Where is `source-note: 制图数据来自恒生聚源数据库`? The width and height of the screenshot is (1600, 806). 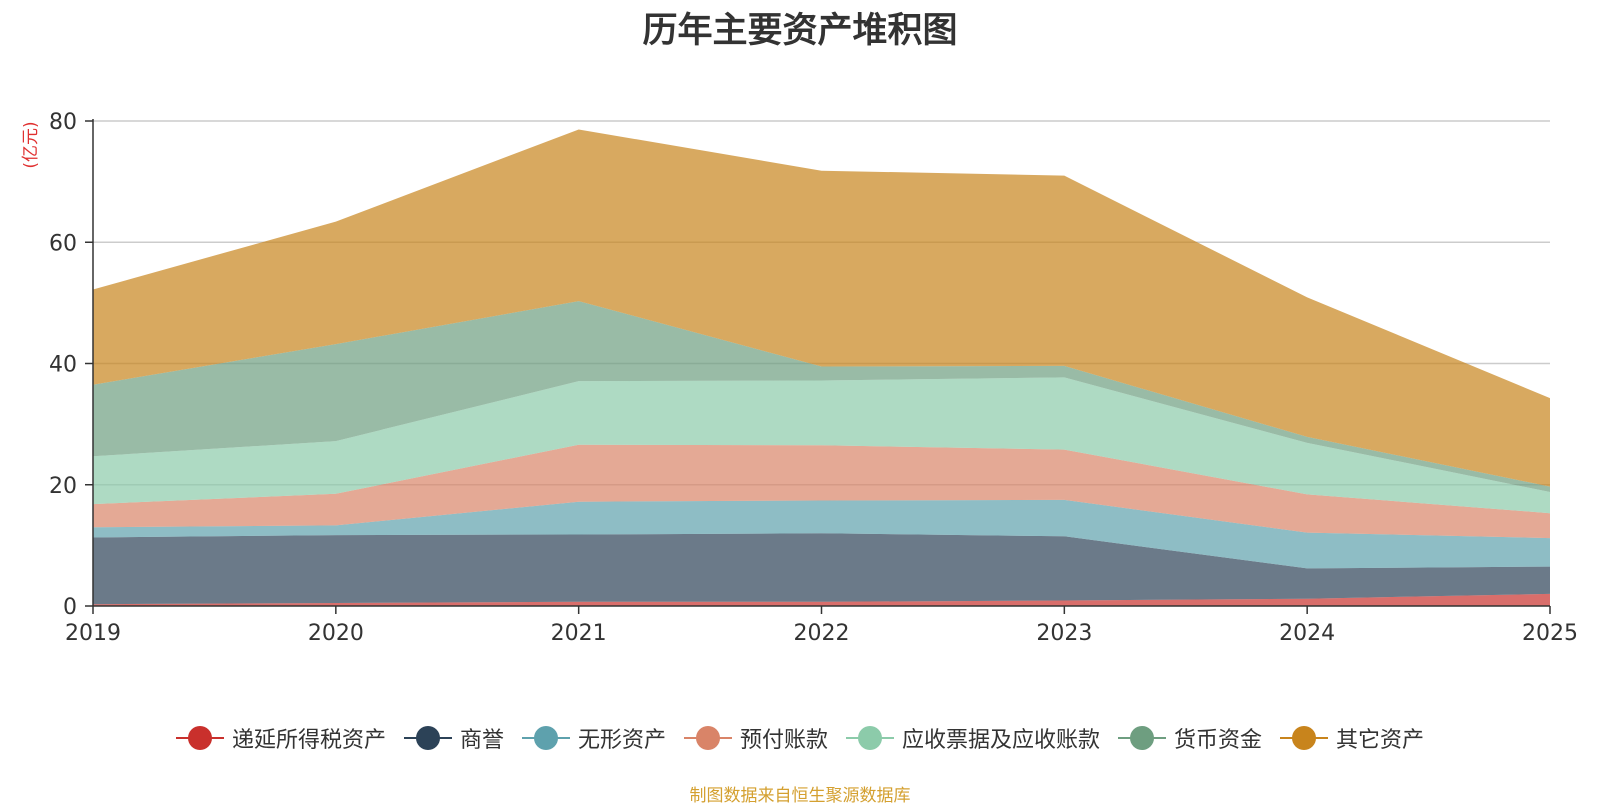 source-note: 制图数据来自恒生聚源数据库 is located at coordinates (800, 796).